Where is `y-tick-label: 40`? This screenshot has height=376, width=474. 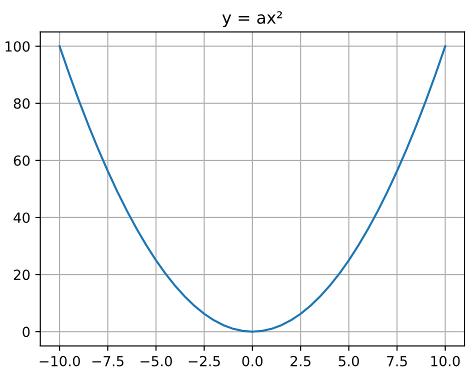 y-tick-label: 40 is located at coordinates (22, 217).